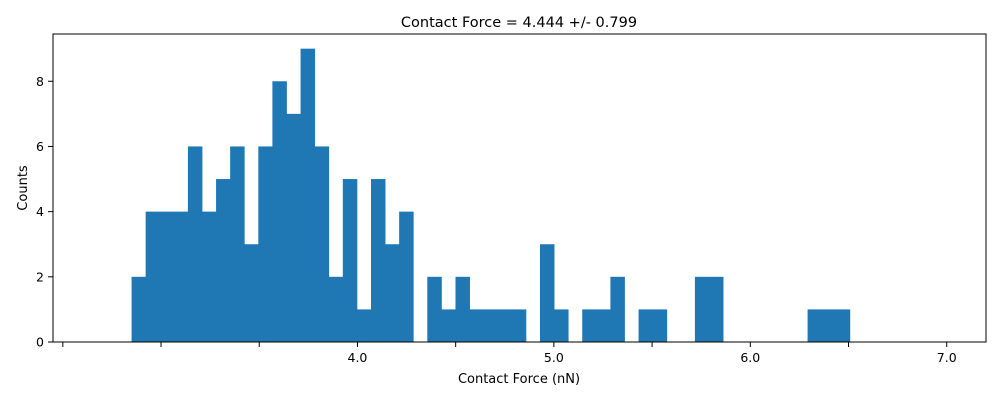 The width and height of the screenshot is (1000, 400). I want to click on x-axis-label: Contact Force (nN), so click(519, 379).